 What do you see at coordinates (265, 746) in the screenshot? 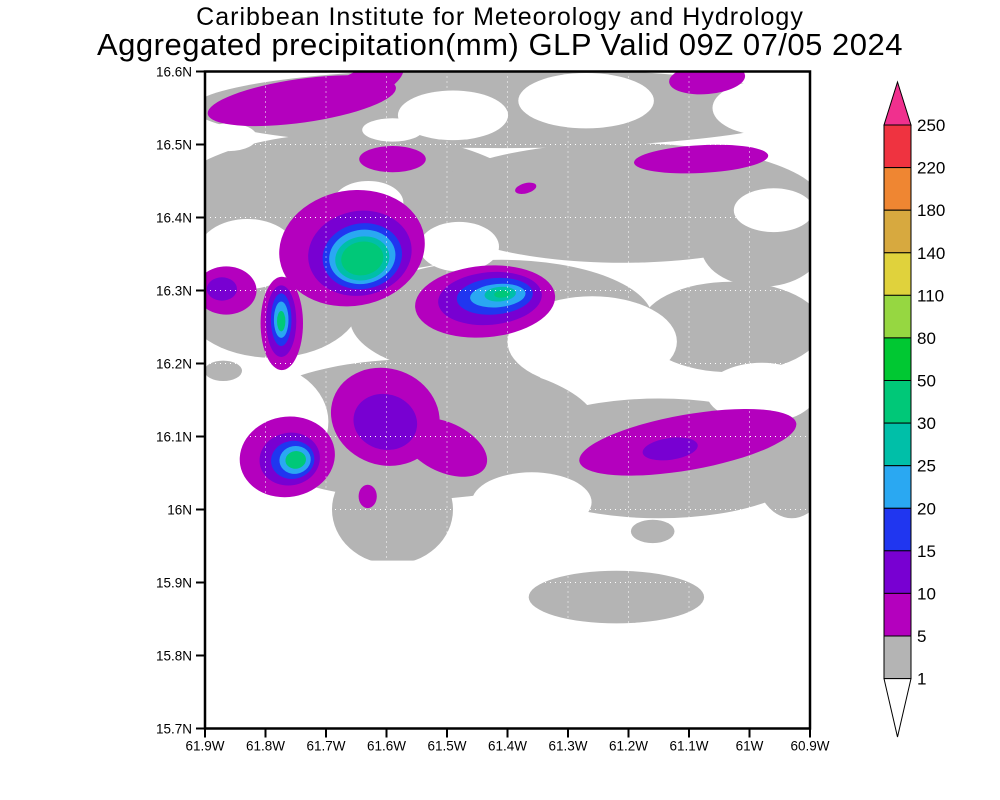
I see `x-axis-label: 61.8W` at bounding box center [265, 746].